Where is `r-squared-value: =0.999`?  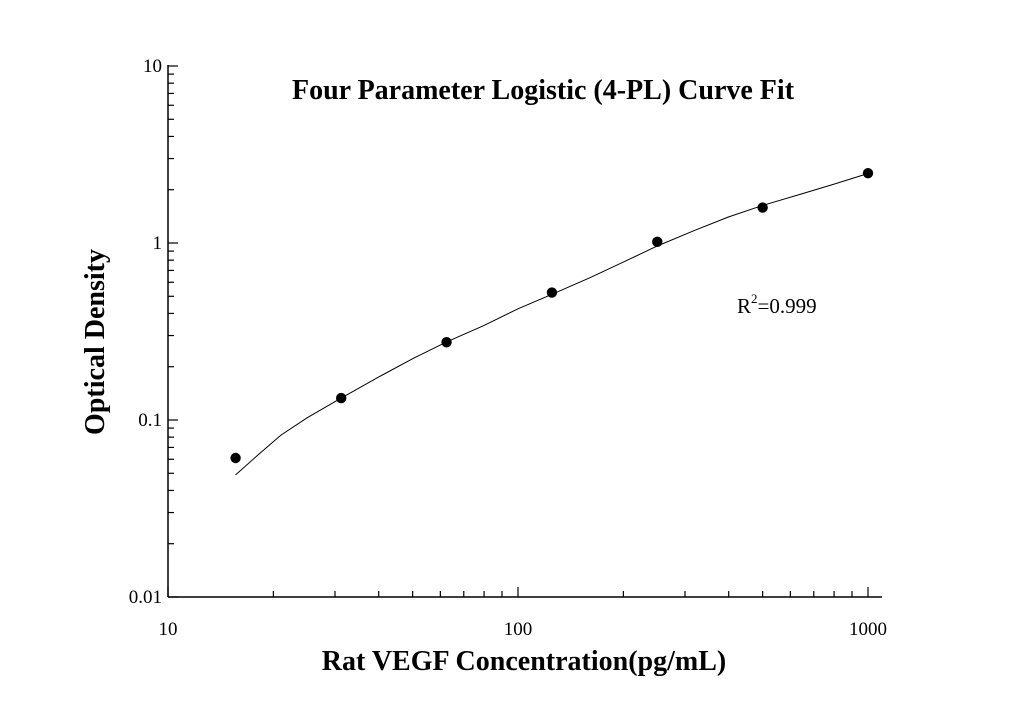 r-squared-value: =0.999 is located at coordinates (787, 306).